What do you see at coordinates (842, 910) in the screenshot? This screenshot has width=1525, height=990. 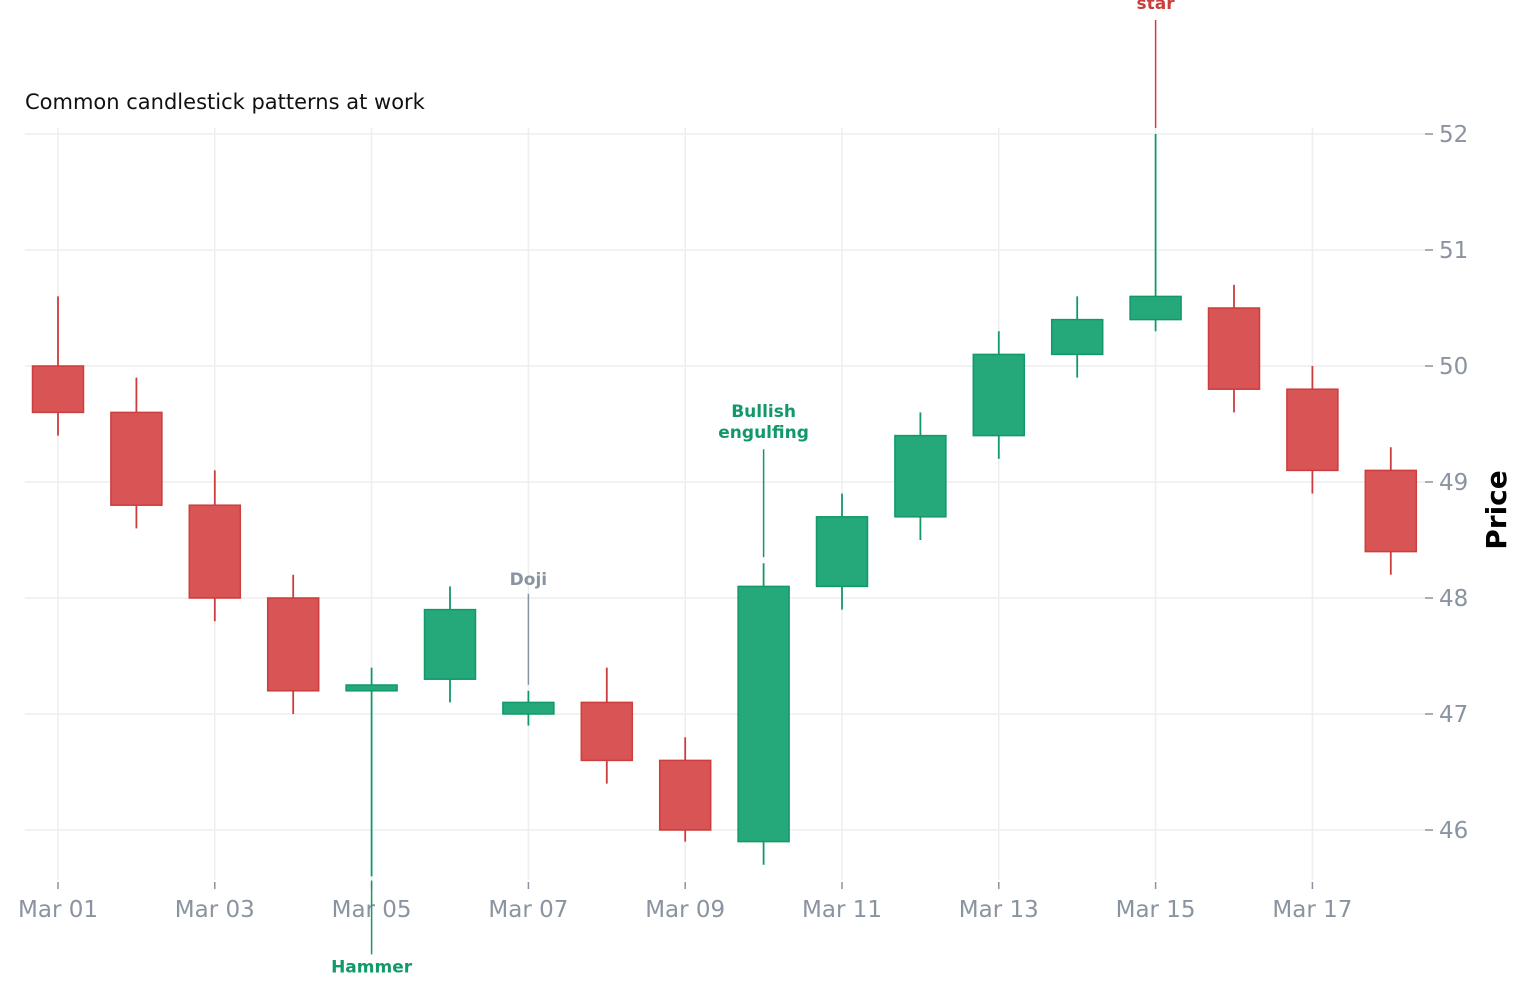 I see `x-tick-label: Mar 11` at bounding box center [842, 910].